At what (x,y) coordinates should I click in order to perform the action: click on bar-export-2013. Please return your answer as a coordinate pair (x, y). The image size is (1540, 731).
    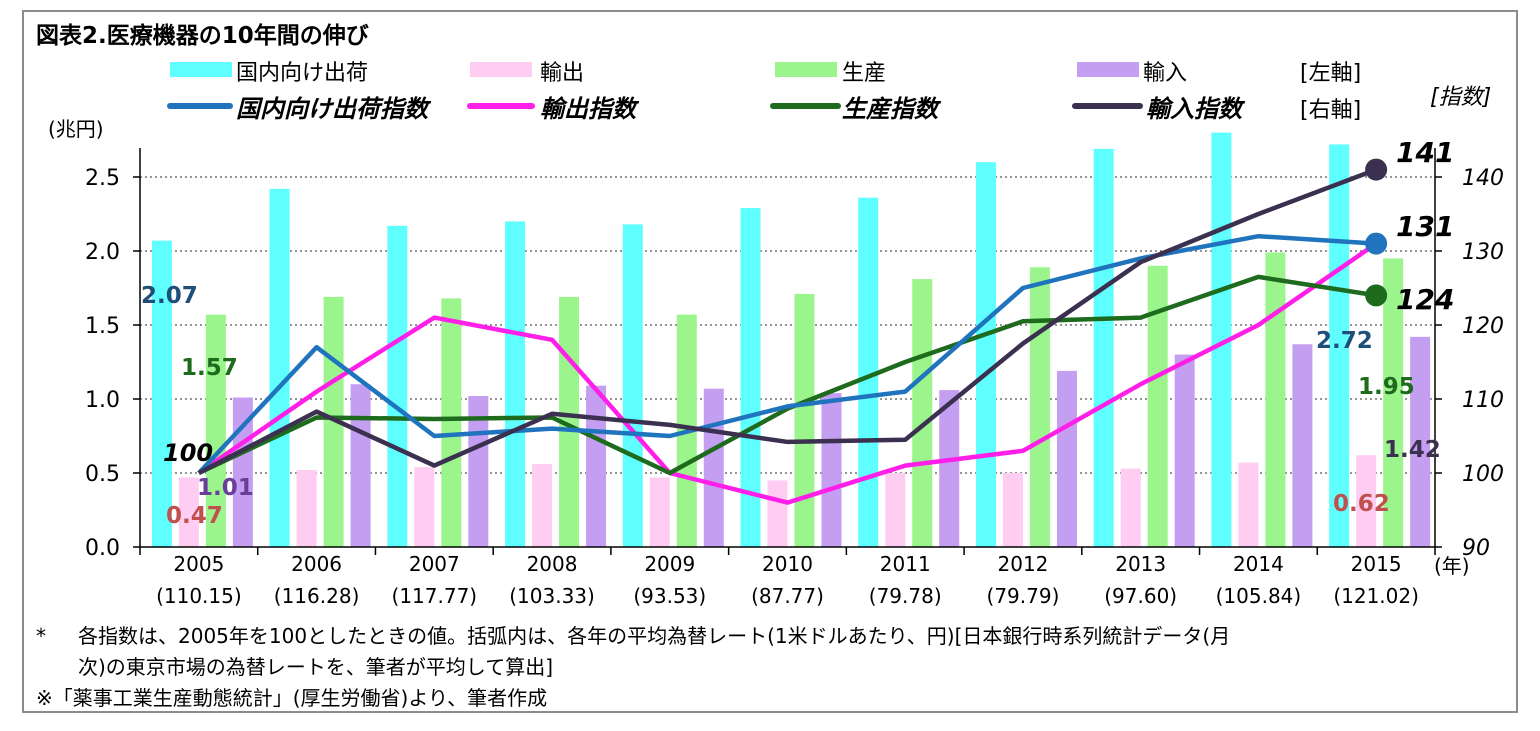
    Looking at the image, I should click on (1130, 507).